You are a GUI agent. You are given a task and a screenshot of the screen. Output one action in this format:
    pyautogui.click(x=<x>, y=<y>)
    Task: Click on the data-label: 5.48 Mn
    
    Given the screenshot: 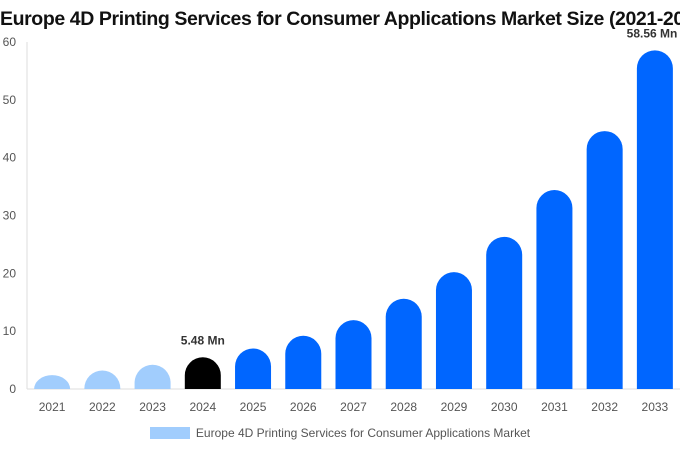 What is the action you would take?
    pyautogui.click(x=203, y=340)
    